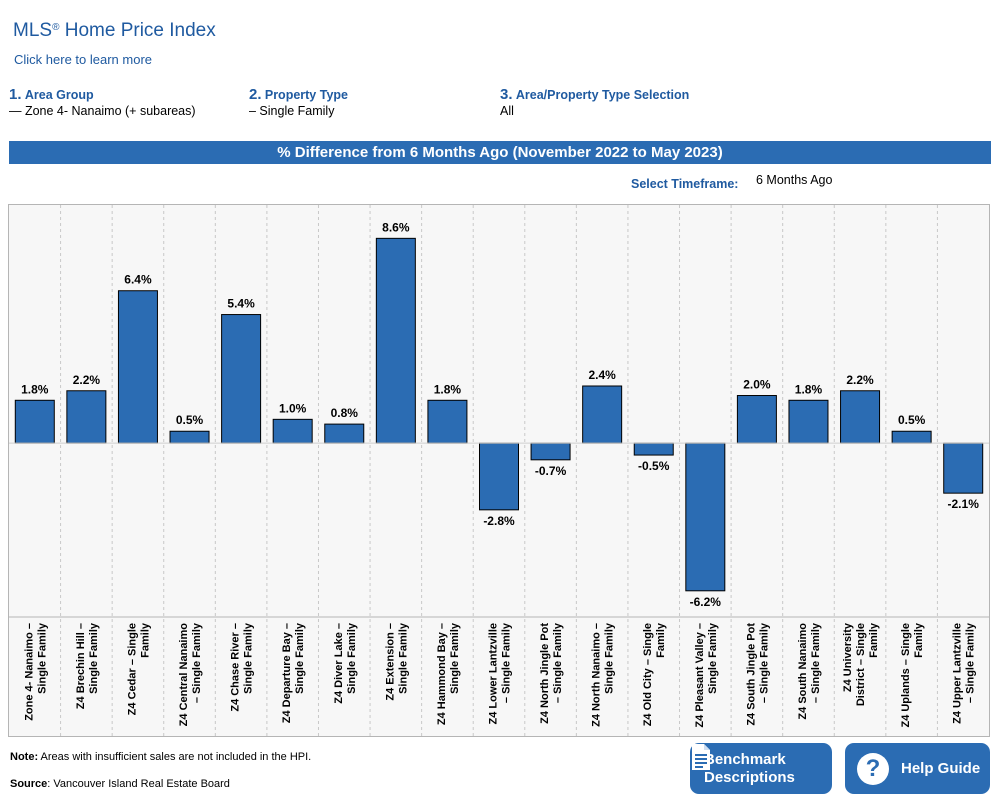 The width and height of the screenshot is (999, 799). I want to click on category-label: Z4 Central Nanaimo – Single Family, so click(190, 674).